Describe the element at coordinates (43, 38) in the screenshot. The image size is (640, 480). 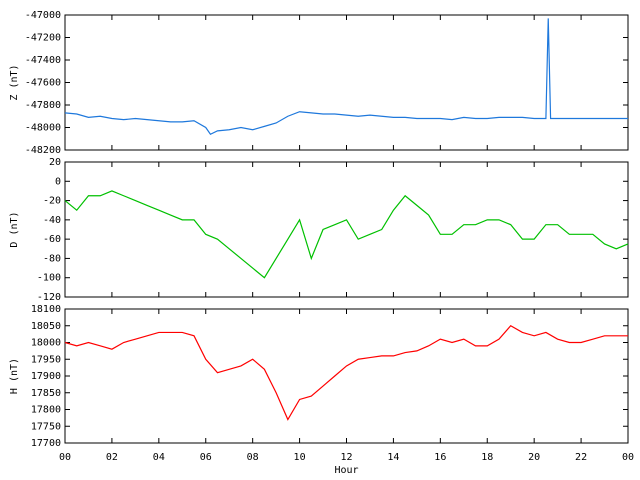
I see `y-tick-label: -47200` at that location.